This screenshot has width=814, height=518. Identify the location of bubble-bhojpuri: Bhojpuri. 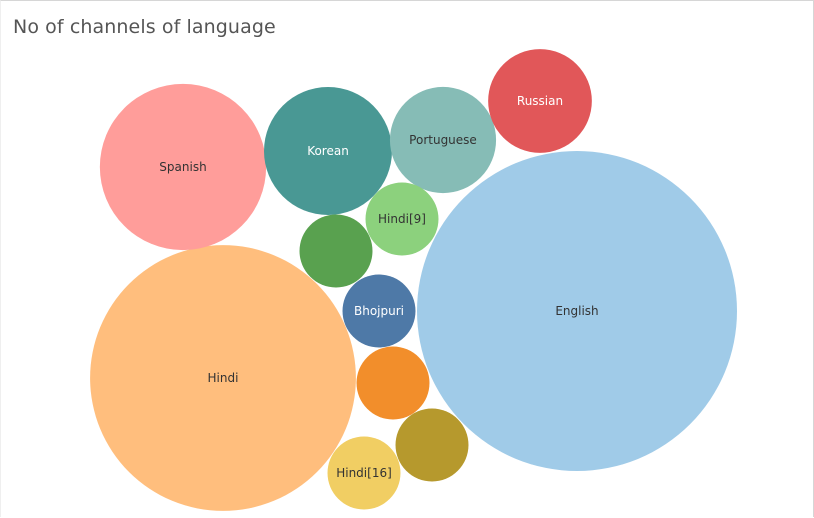
(379, 311).